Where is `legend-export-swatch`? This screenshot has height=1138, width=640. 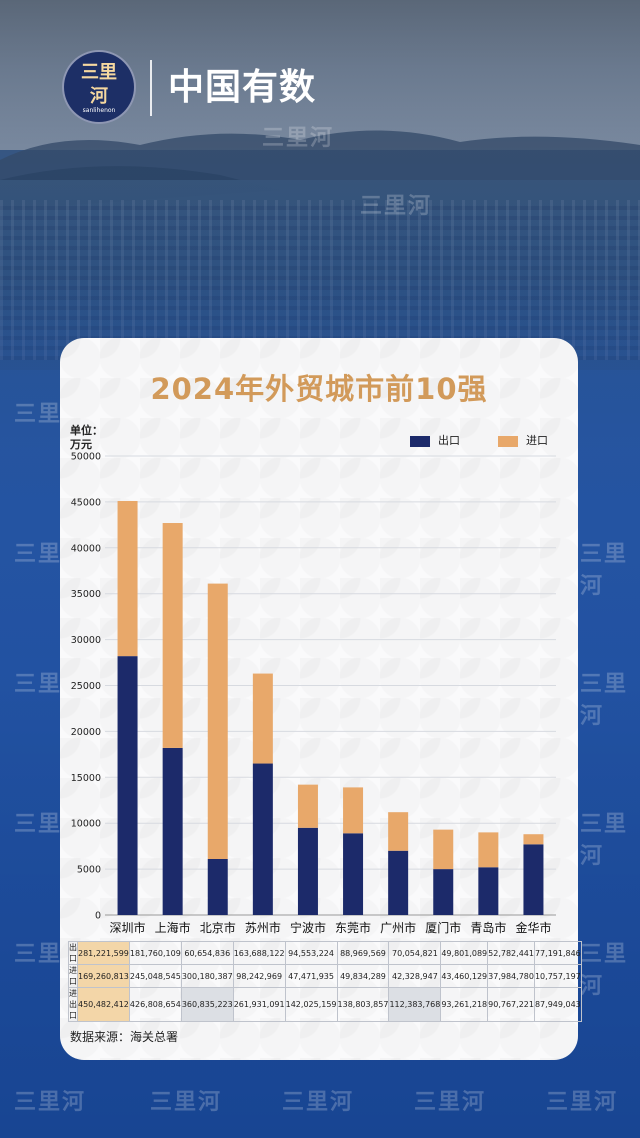 legend-export-swatch is located at coordinates (420, 441).